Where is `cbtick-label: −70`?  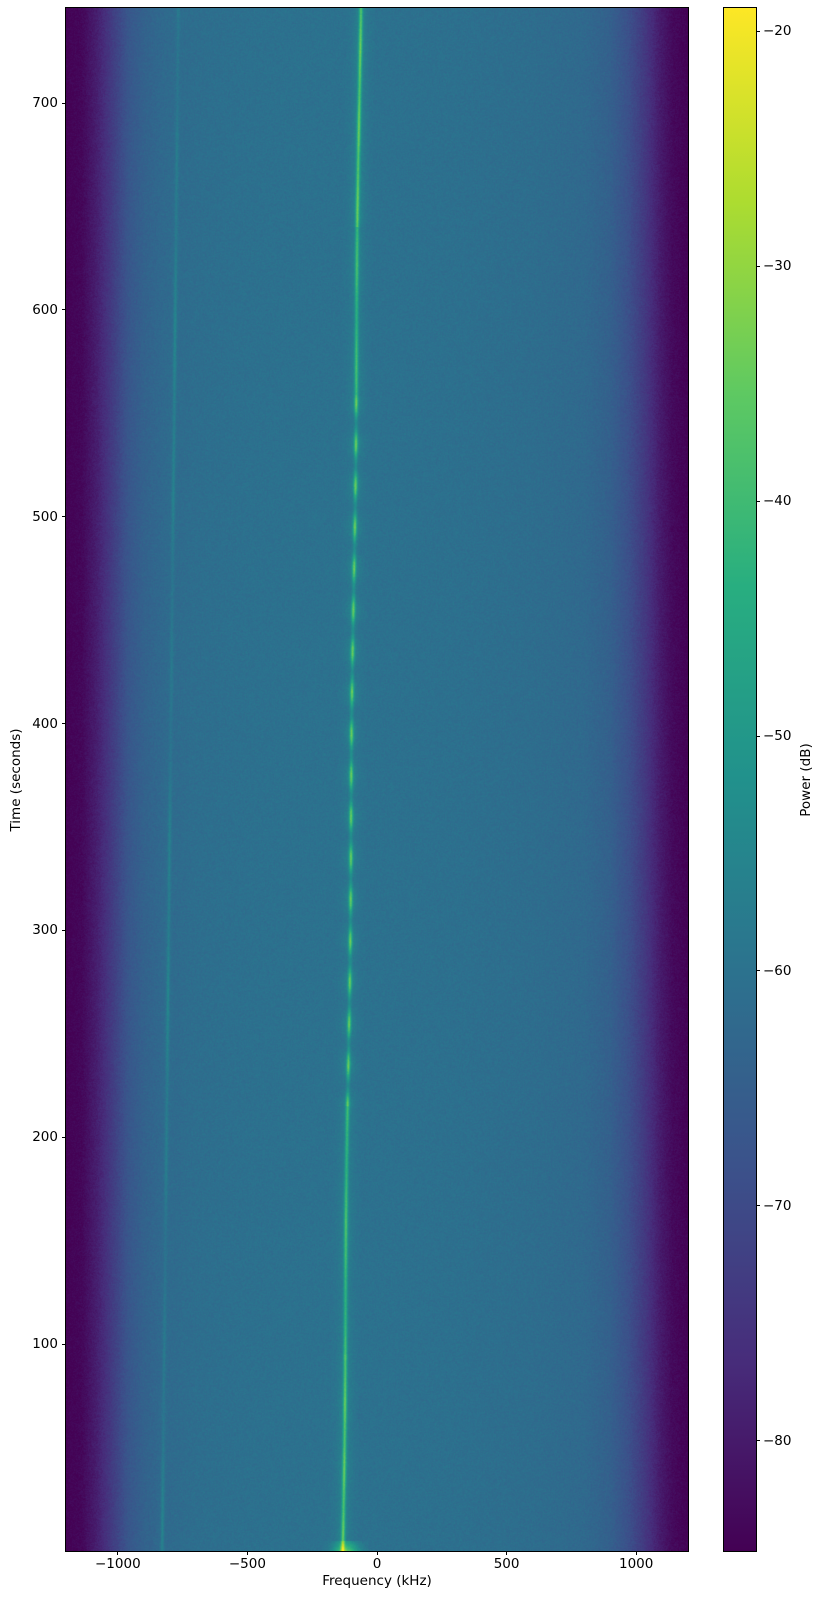
cbtick-label: −70 is located at coordinates (777, 1205).